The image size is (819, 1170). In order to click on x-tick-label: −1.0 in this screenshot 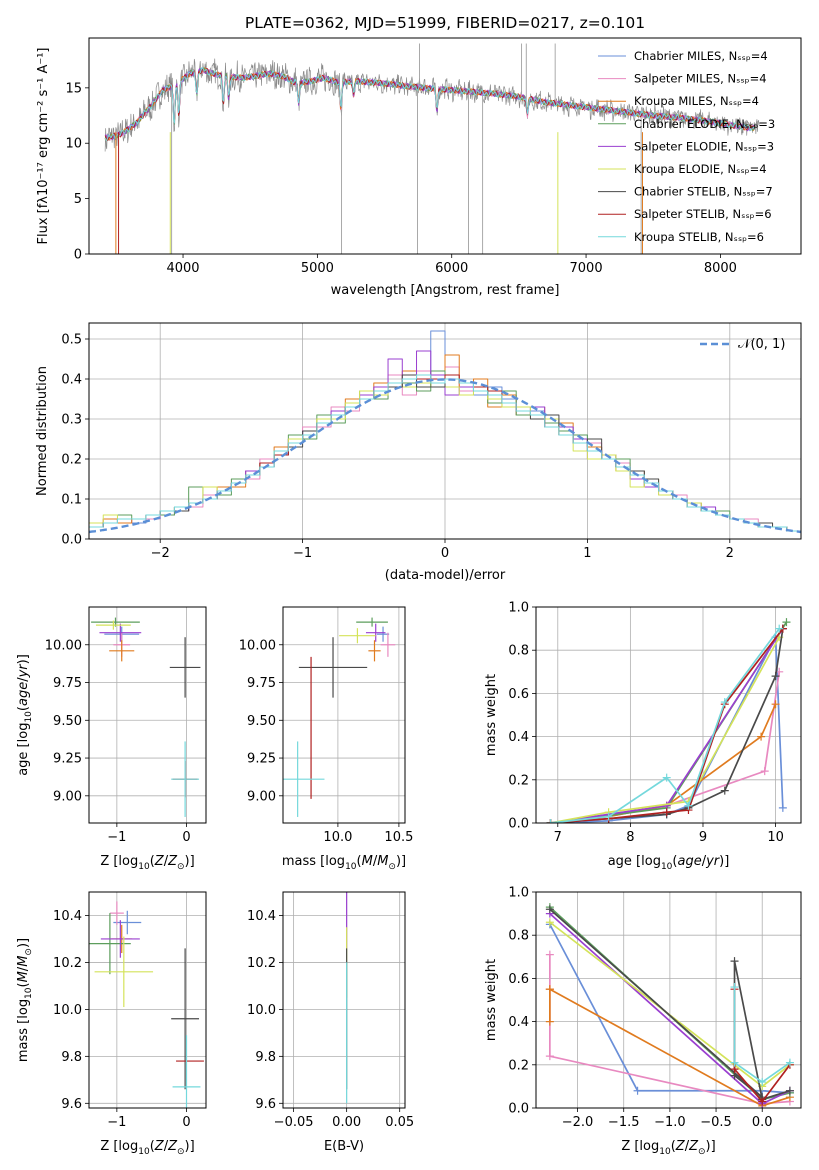, I will do `click(670, 1122)`.